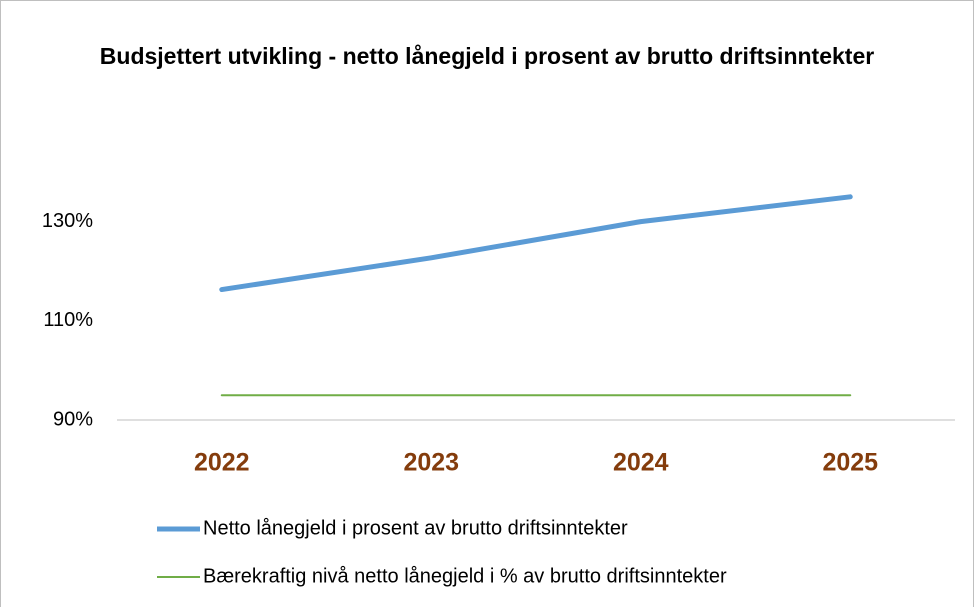  Describe the element at coordinates (67, 221) in the screenshot. I see `y-tick-label: 130%` at that location.